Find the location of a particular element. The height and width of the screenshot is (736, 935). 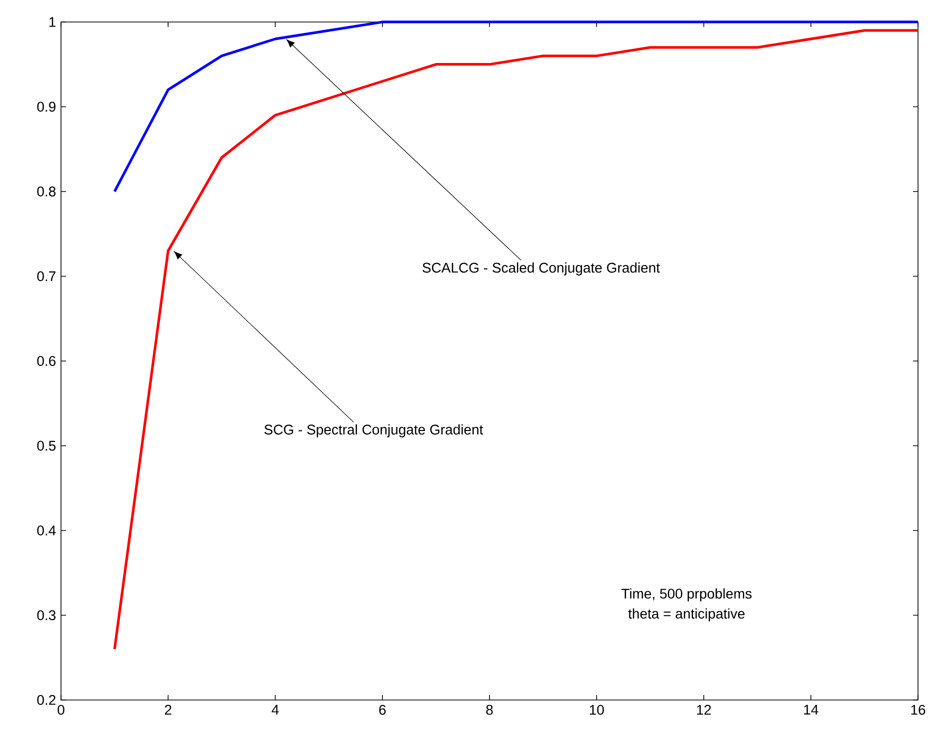

annotation: SCALCG - Scaled Conjugate Gradient is located at coordinates (541, 269).